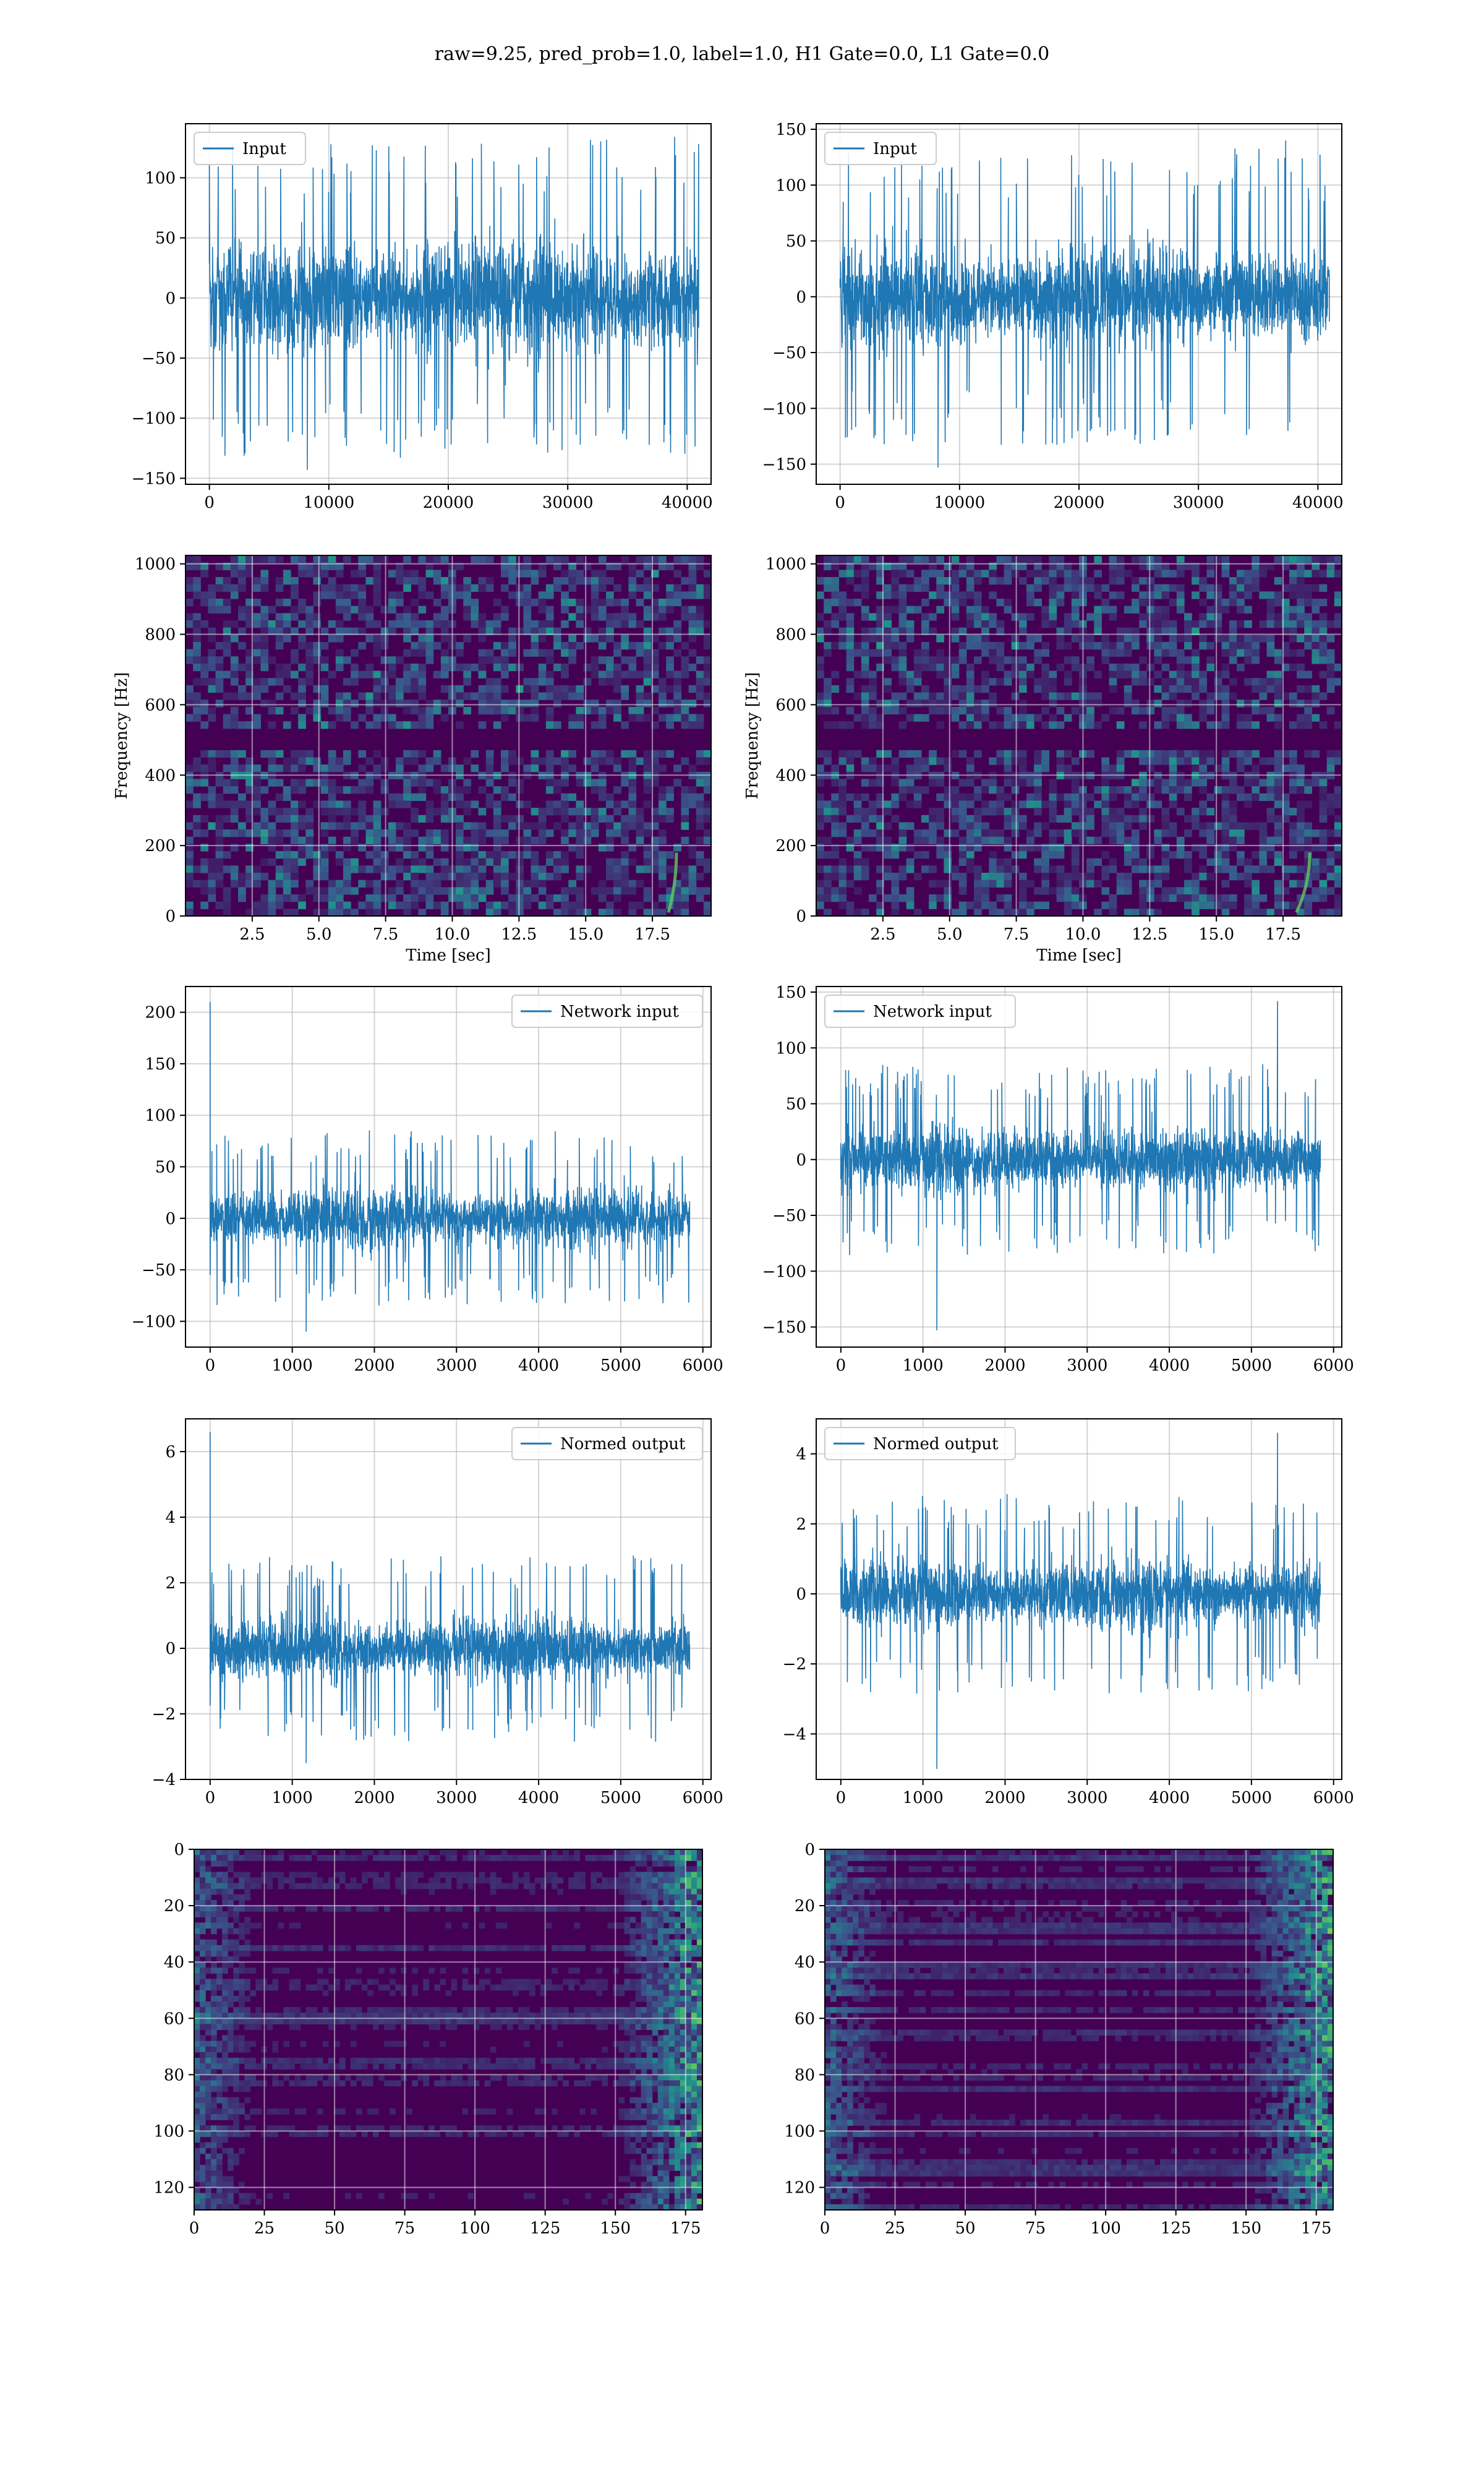 The image size is (1484, 2474). What do you see at coordinates (160, 1064) in the screenshot?
I see `y-tick-label: 150` at bounding box center [160, 1064].